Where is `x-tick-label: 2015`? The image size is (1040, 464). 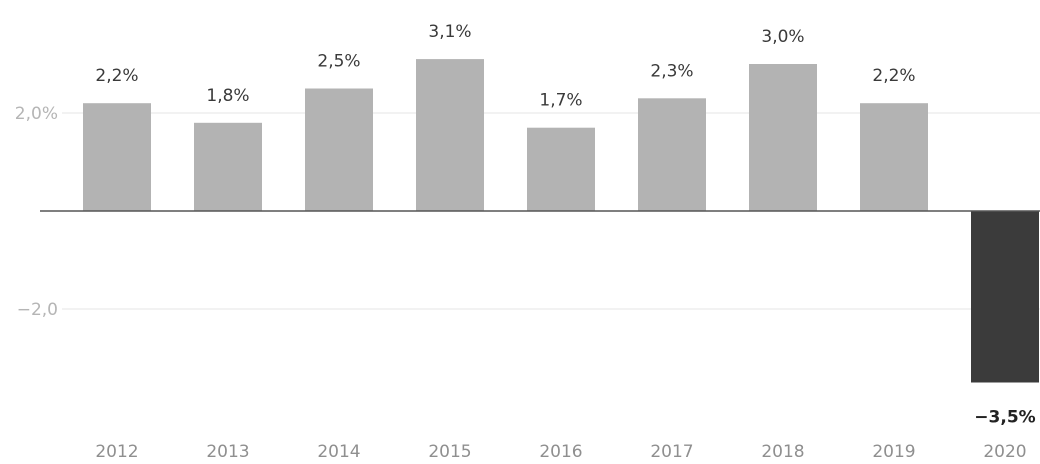 x-tick-label: 2015 is located at coordinates (449, 452).